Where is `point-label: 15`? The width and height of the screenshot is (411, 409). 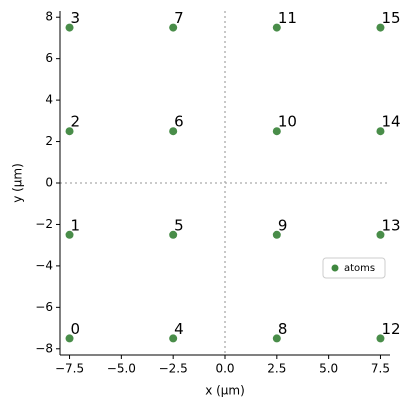
point-label: 15 is located at coordinates (390, 18).